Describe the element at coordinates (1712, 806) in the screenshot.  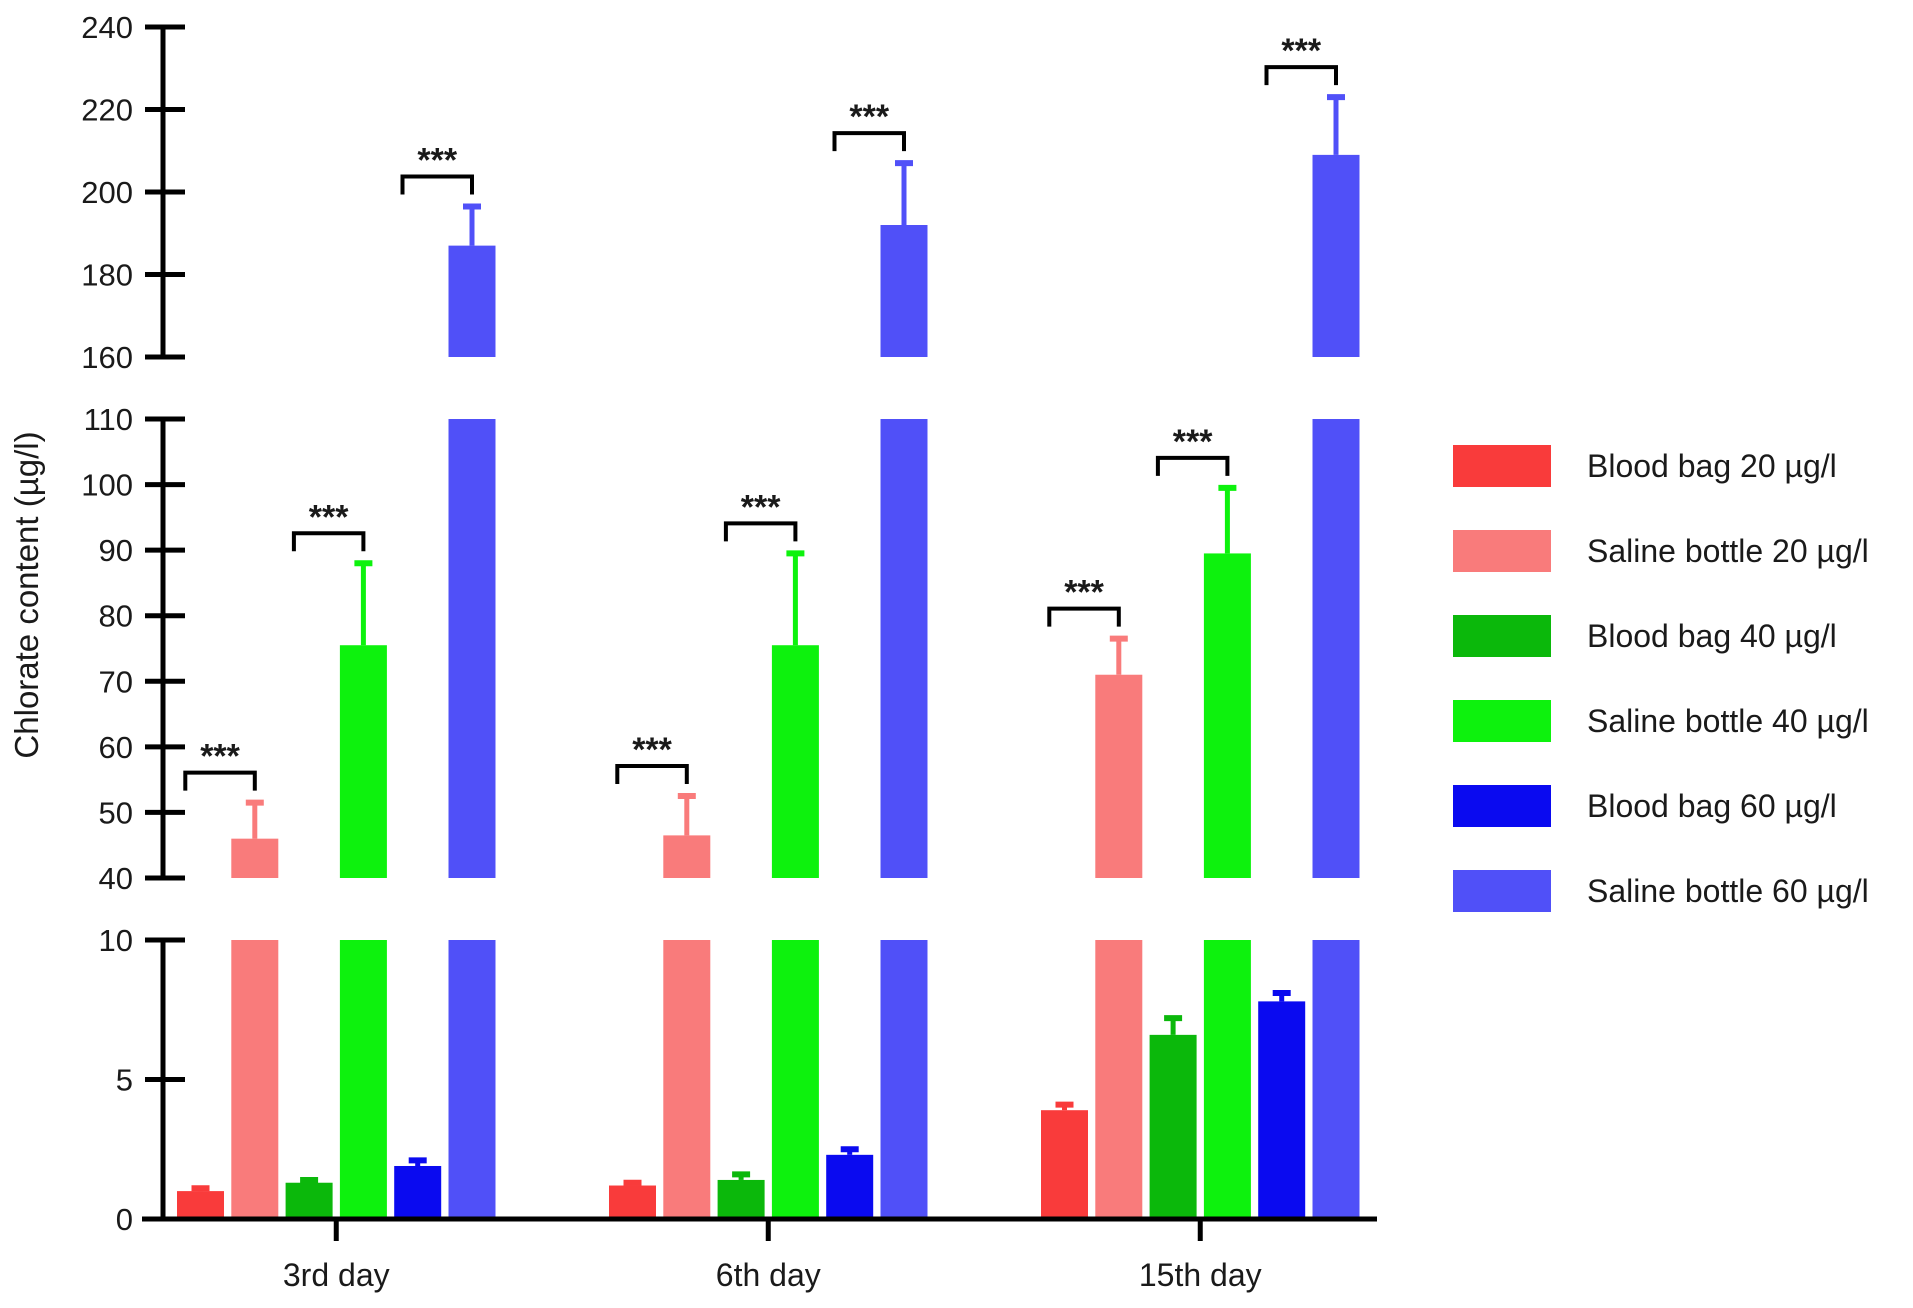
I see `legend-label-blood-bag-60-ug-l: Blood bag 60 µg/l` at that location.